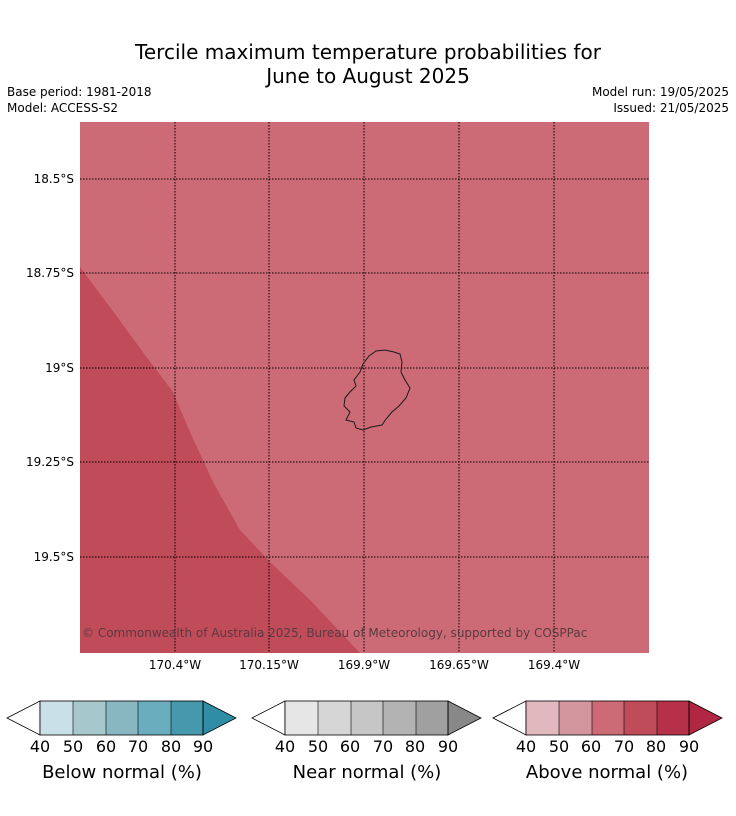  Describe the element at coordinates (368, 76) in the screenshot. I see `title-line-2: June to August 2025` at that location.